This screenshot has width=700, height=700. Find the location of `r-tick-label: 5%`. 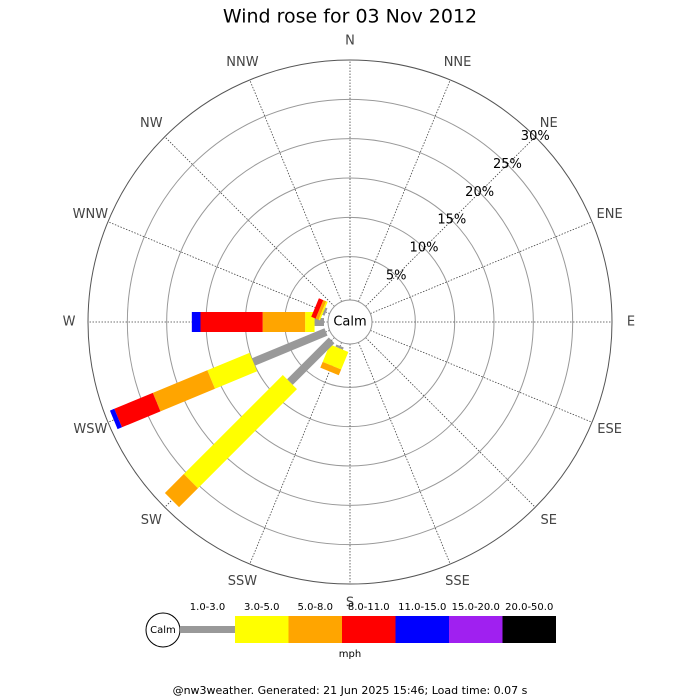

r-tick-label: 5% is located at coordinates (396, 275).